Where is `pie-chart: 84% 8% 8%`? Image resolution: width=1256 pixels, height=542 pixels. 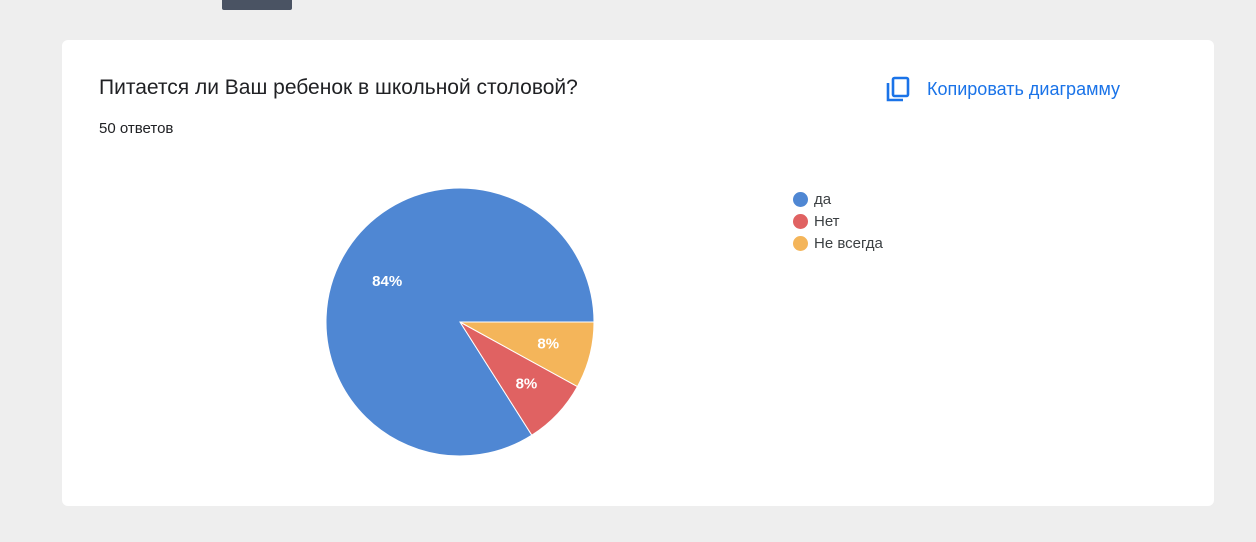 pie-chart: 84% 8% 8% is located at coordinates (460, 322).